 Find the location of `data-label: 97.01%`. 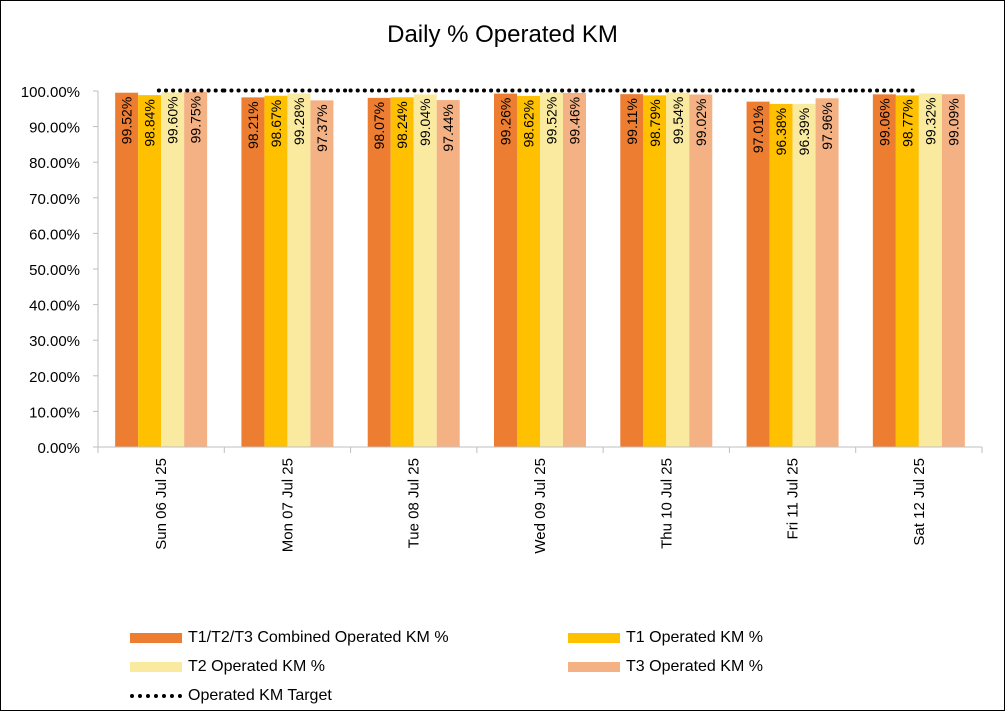

data-label: 97.01% is located at coordinates (758, 129).